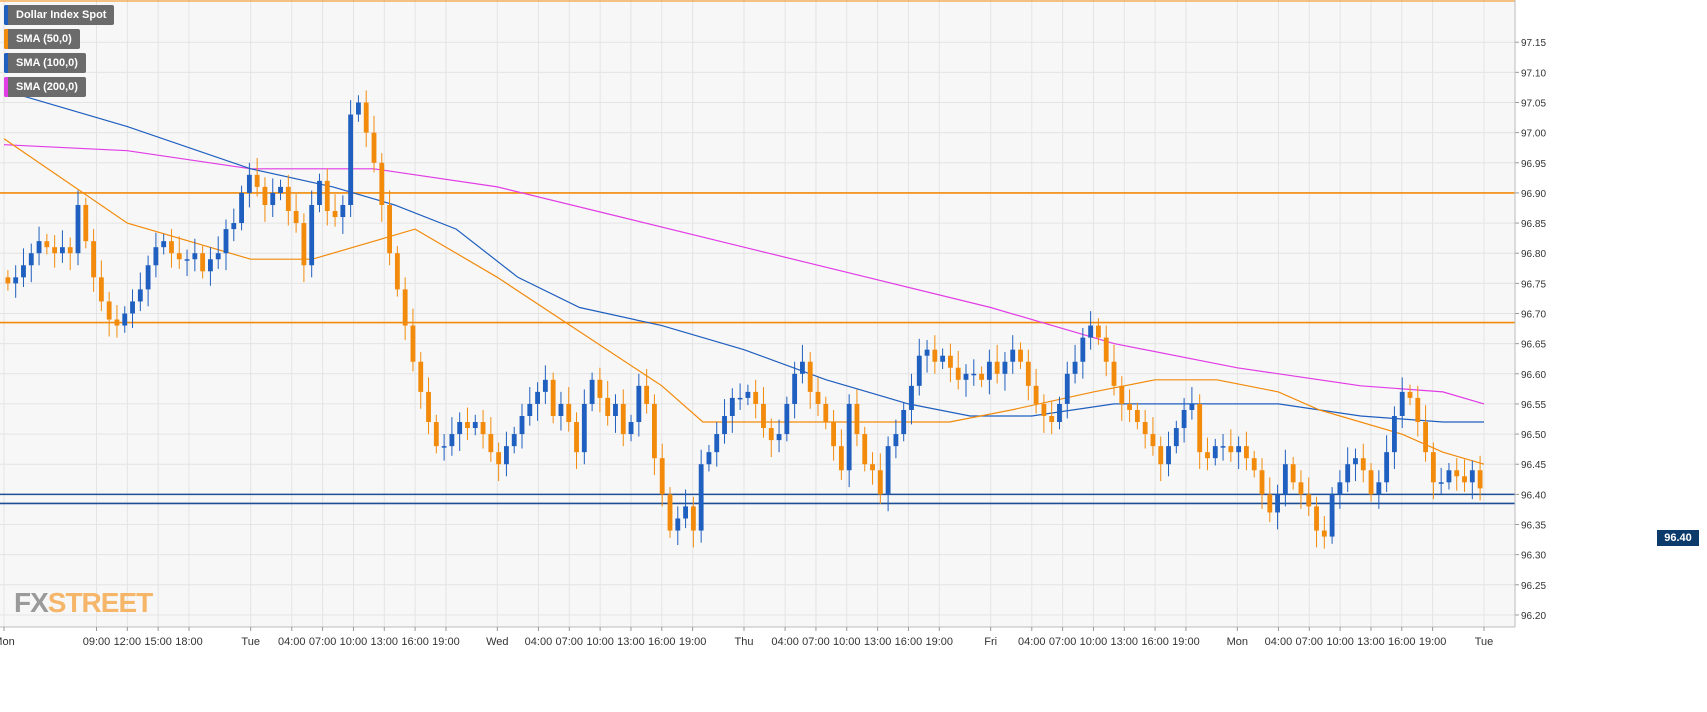 Image resolution: width=1707 pixels, height=712 pixels. Describe the element at coordinates (59, 15) in the screenshot. I see `legend-item-price: Dollar Index Spot` at that location.